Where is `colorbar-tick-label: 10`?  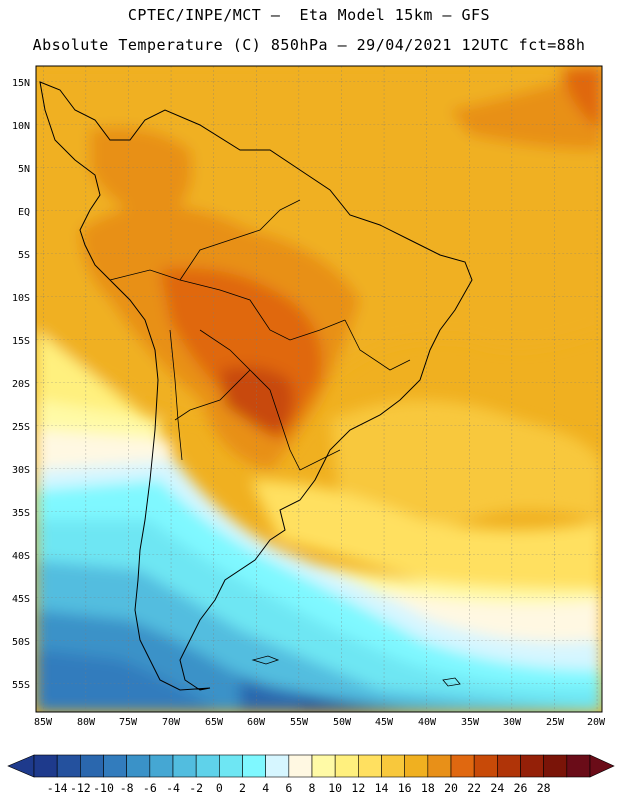
colorbar-tick-label: 10 is located at coordinates (335, 788).